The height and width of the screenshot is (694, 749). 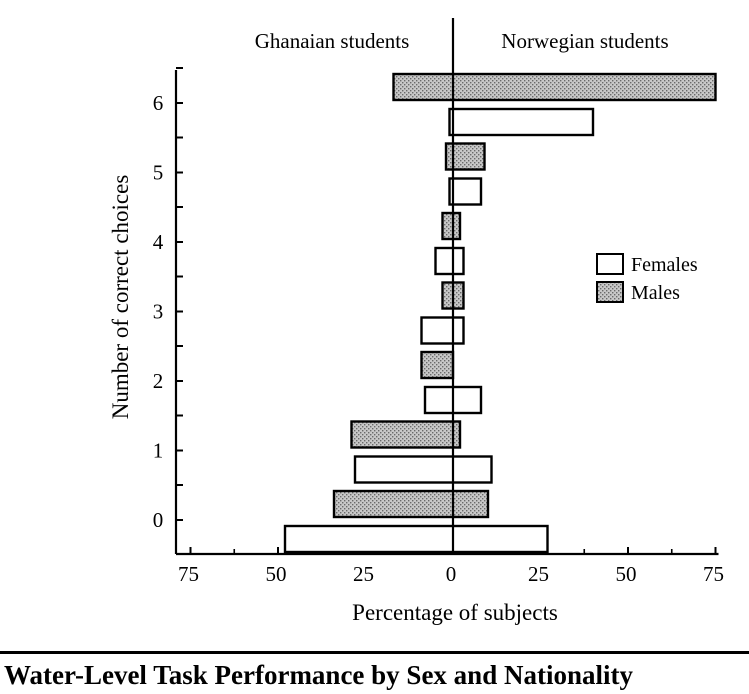 What do you see at coordinates (158, 173) in the screenshot?
I see `y-tick-label: 5` at bounding box center [158, 173].